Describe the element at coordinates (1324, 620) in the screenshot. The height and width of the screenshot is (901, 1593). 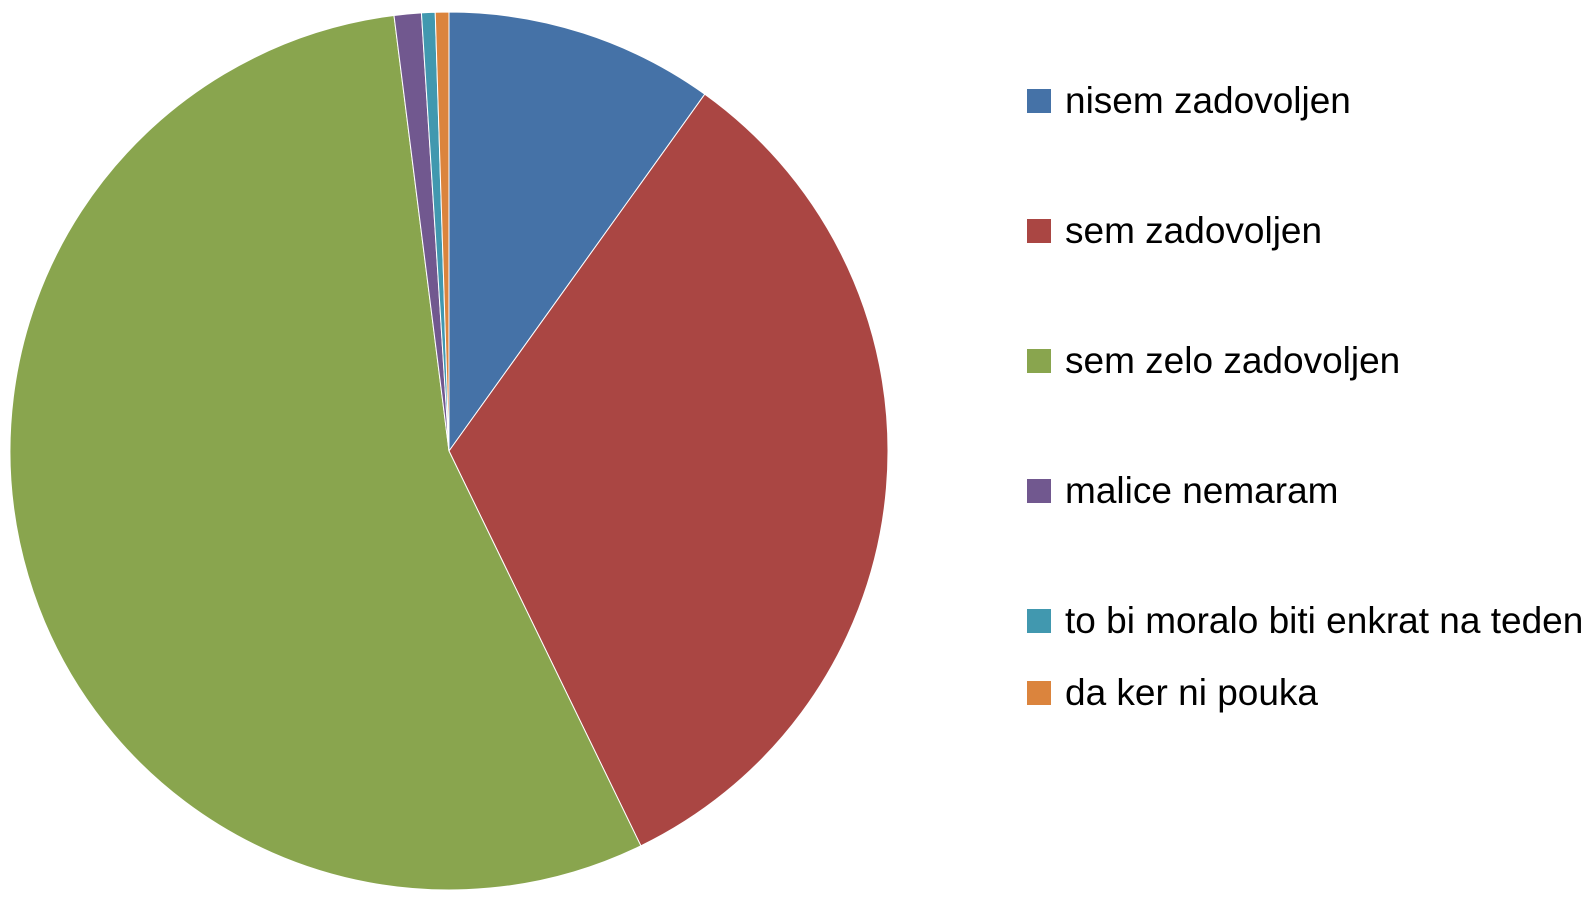
I see `legend-label: to bi moralo biti enkrat na teden` at that location.